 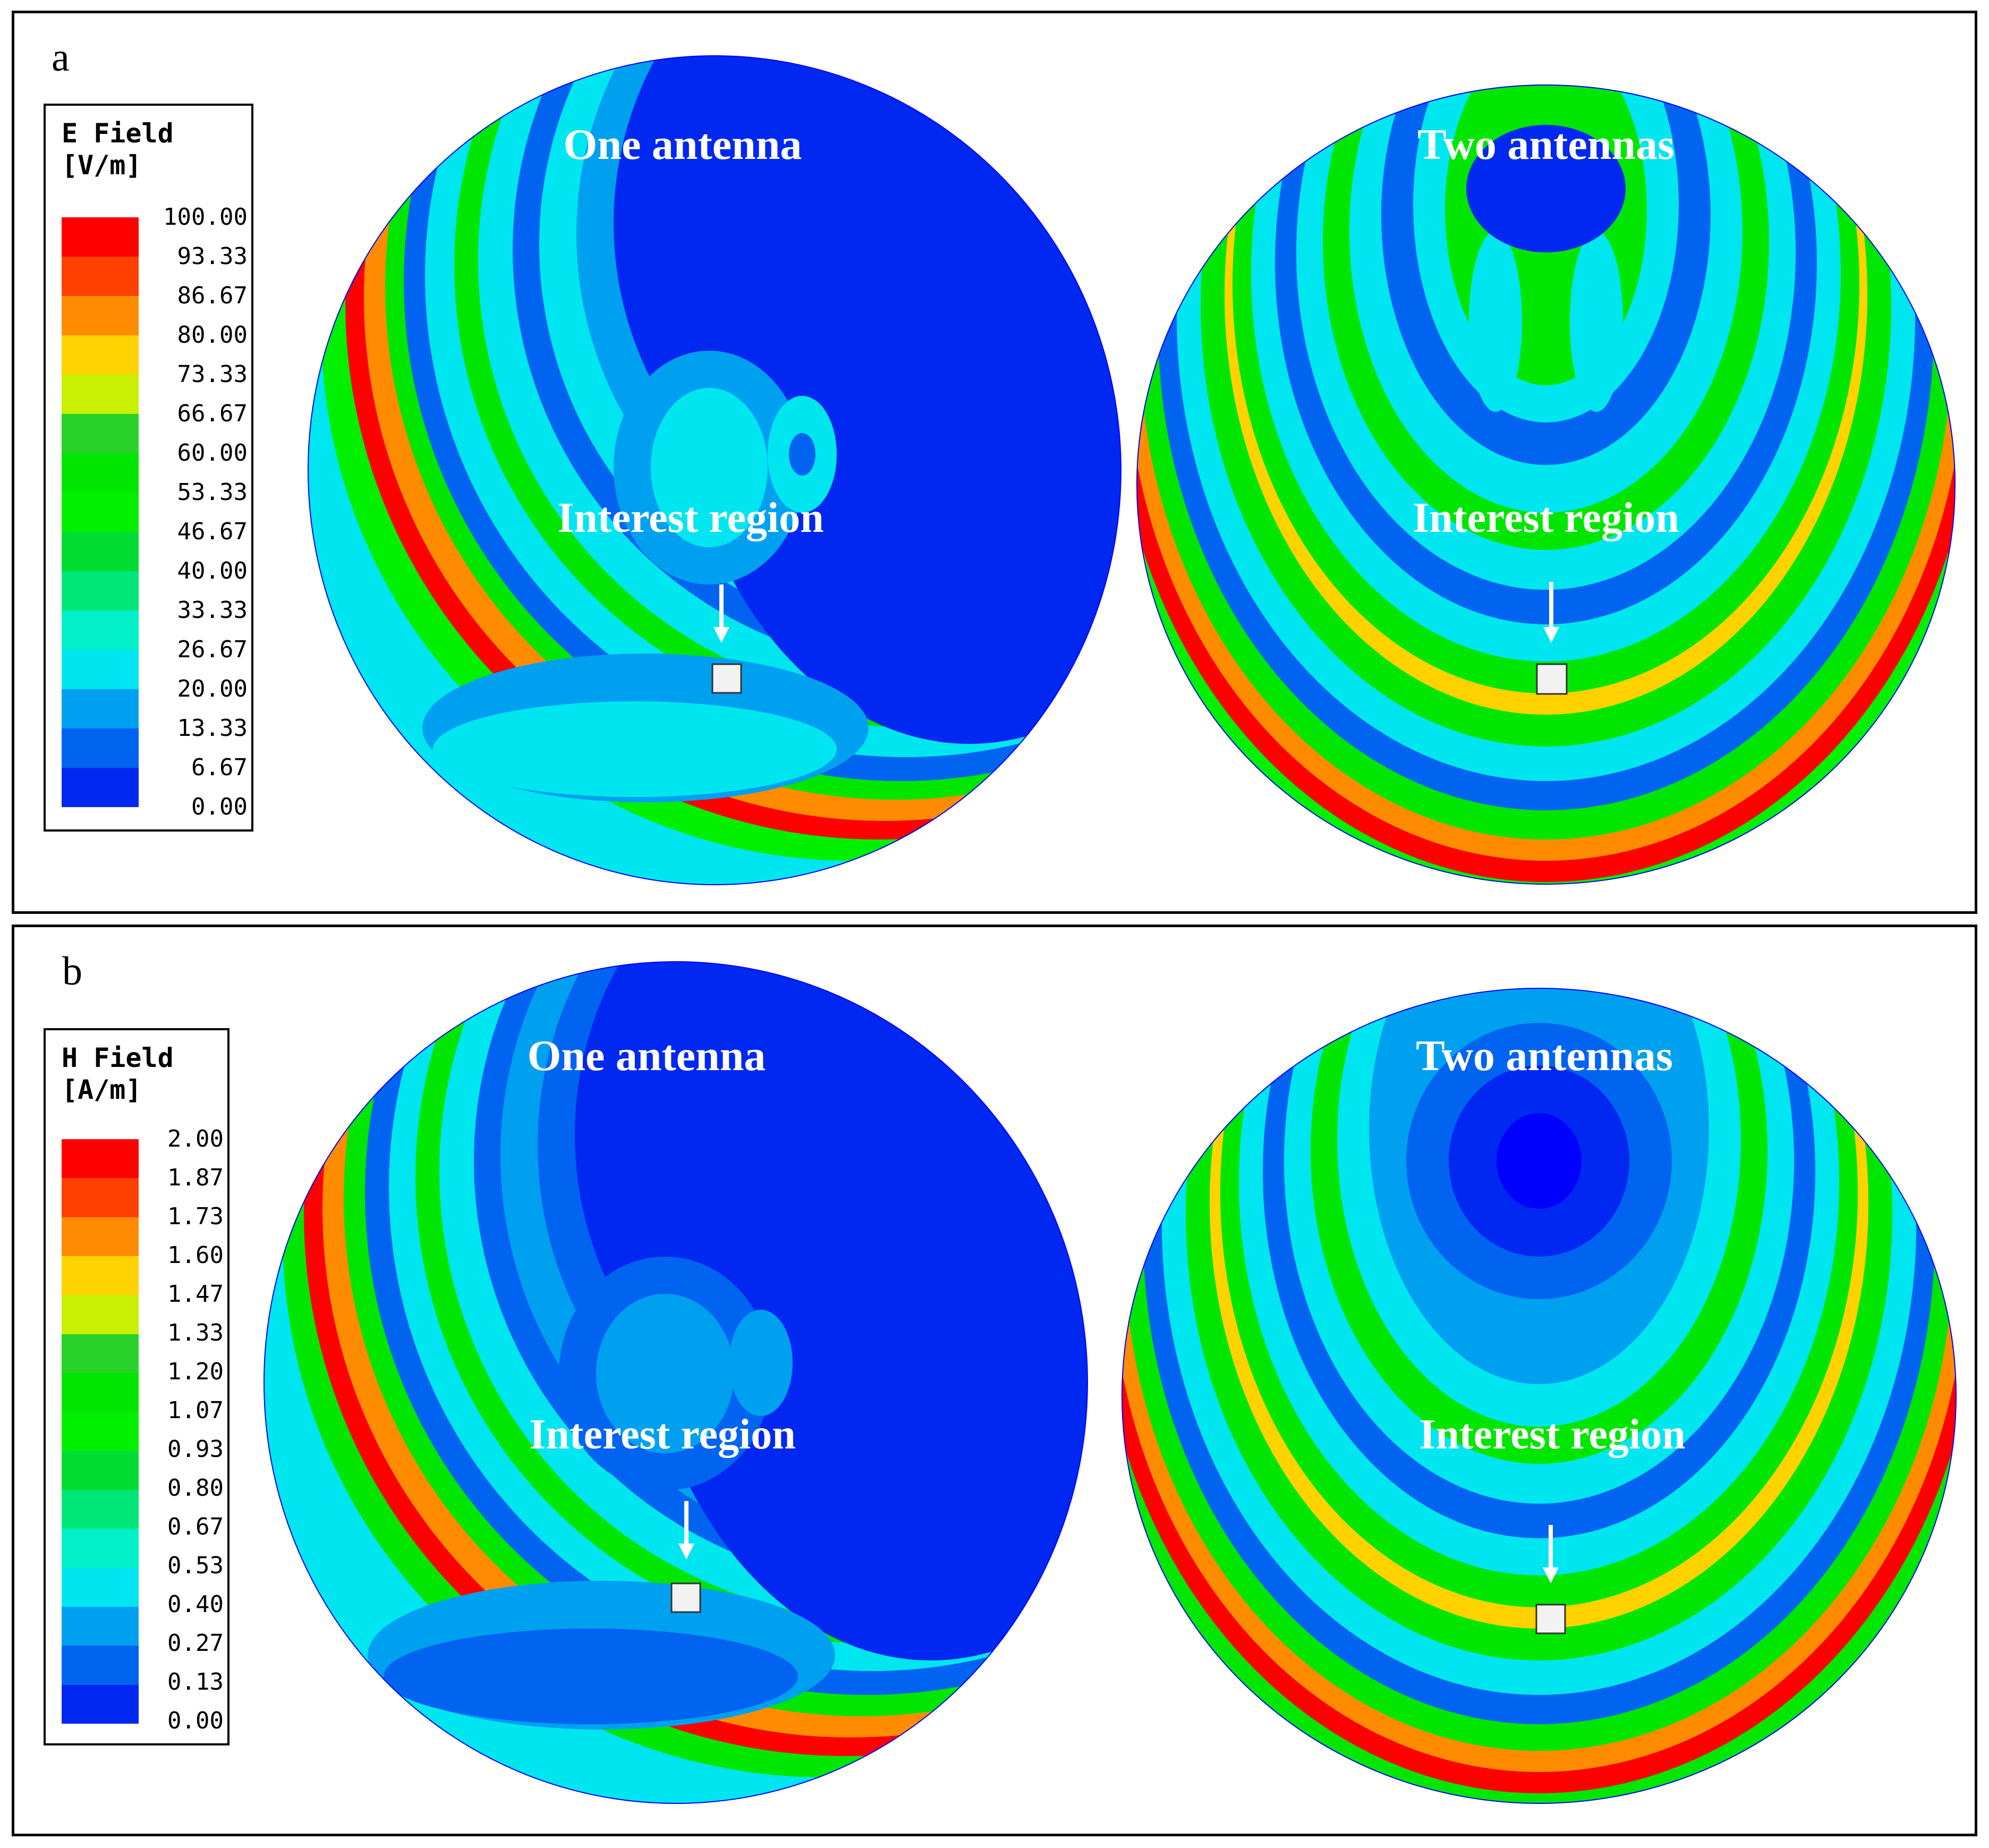 I want to click on legend-tick: 26.67, so click(x=212, y=649).